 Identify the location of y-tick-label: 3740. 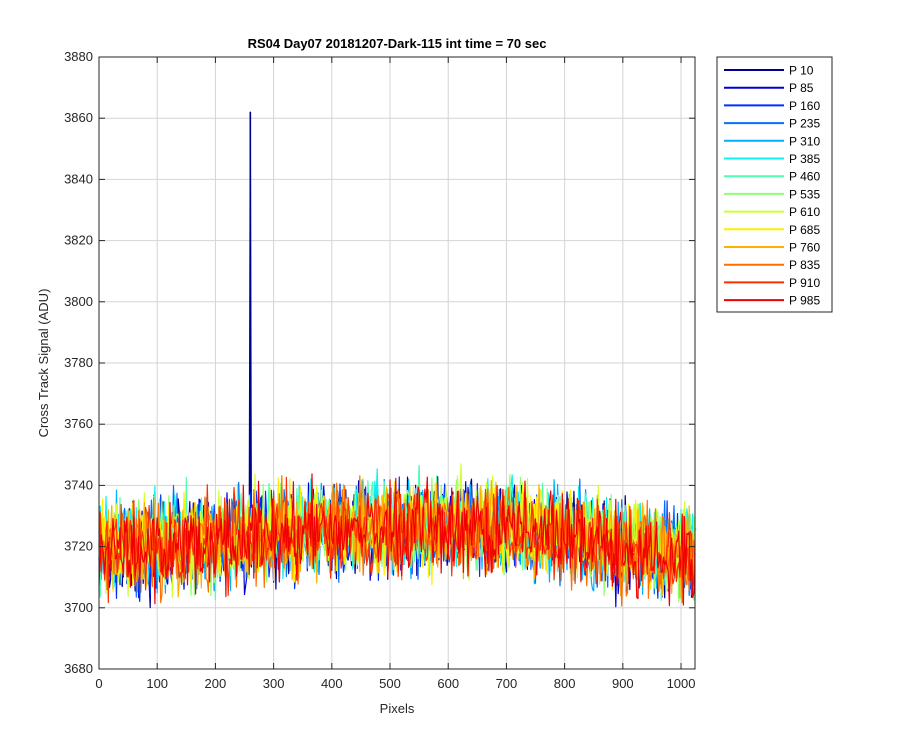
(78, 484).